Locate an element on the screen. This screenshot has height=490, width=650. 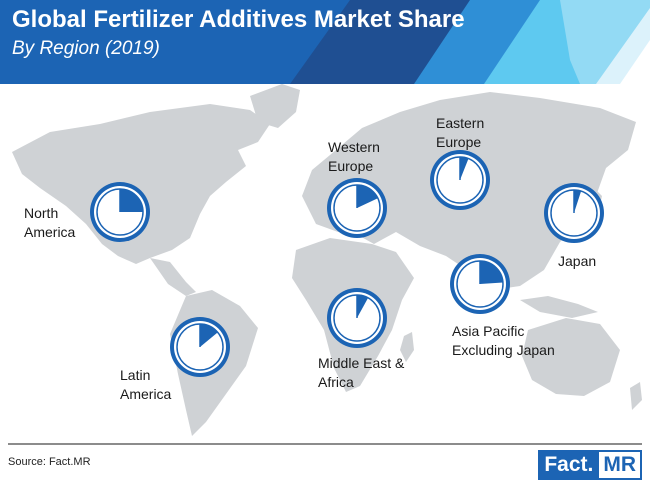
map-australia is located at coordinates (571, 357).